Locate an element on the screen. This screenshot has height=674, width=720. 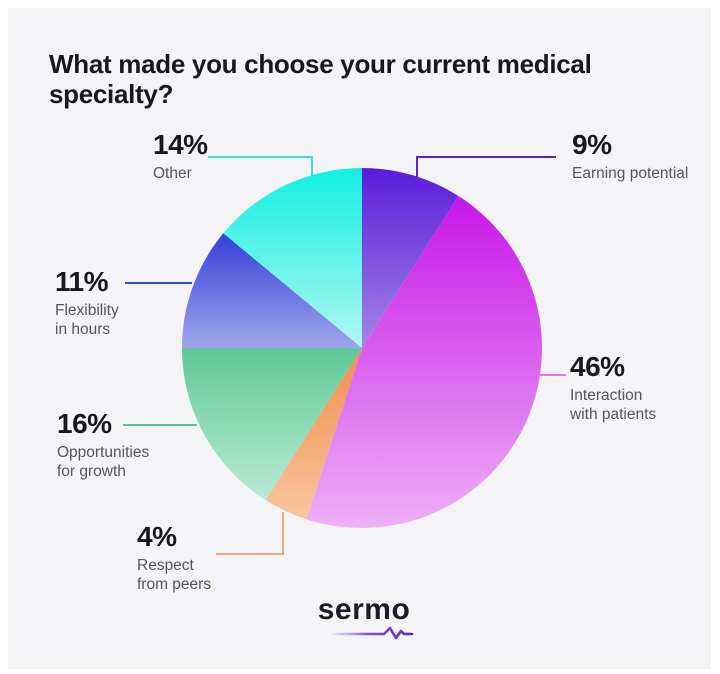
pie-slice-opportunities-for-growth is located at coordinates (272, 424).